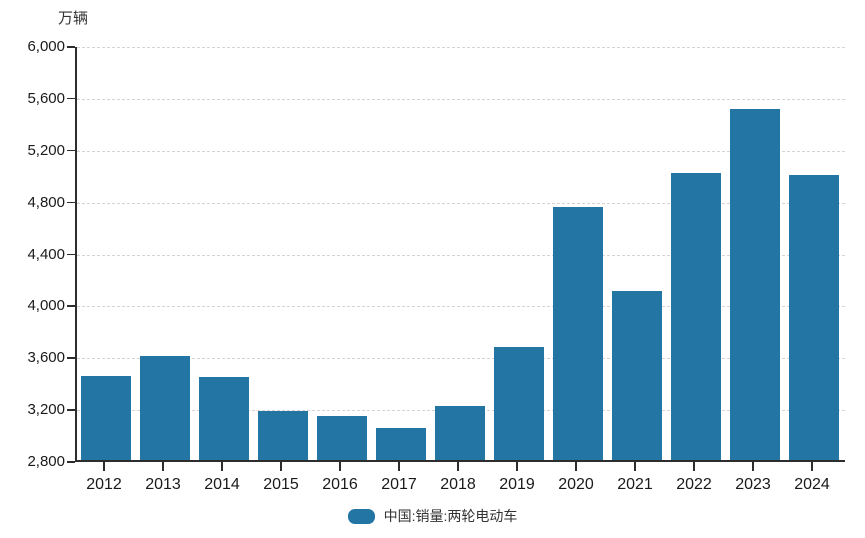  I want to click on x-axis-label-2016: 2016, so click(340, 484).